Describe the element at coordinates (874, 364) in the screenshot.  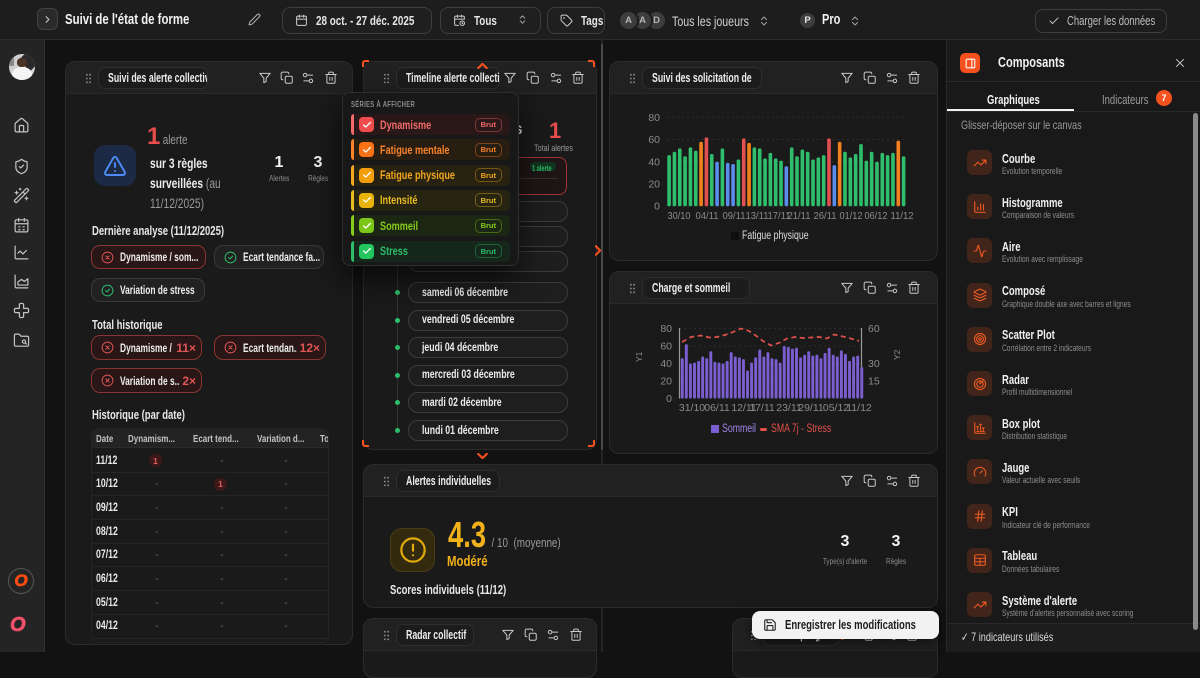
I see `svg-text: 30` at that location.